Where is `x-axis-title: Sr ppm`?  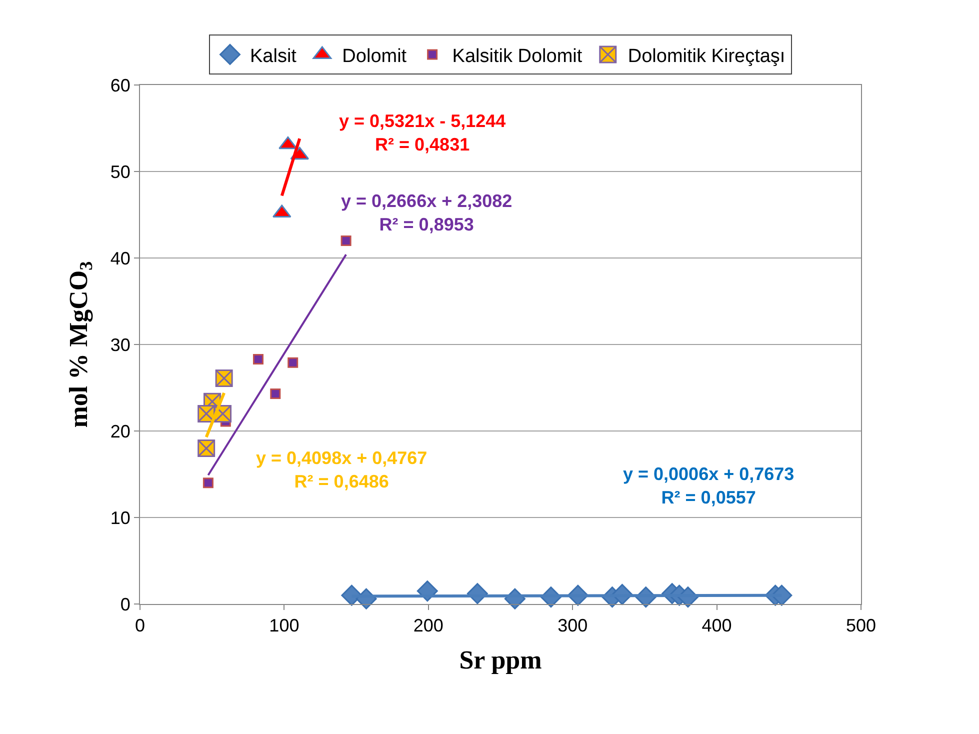 x-axis-title: Sr ppm is located at coordinates (500, 659).